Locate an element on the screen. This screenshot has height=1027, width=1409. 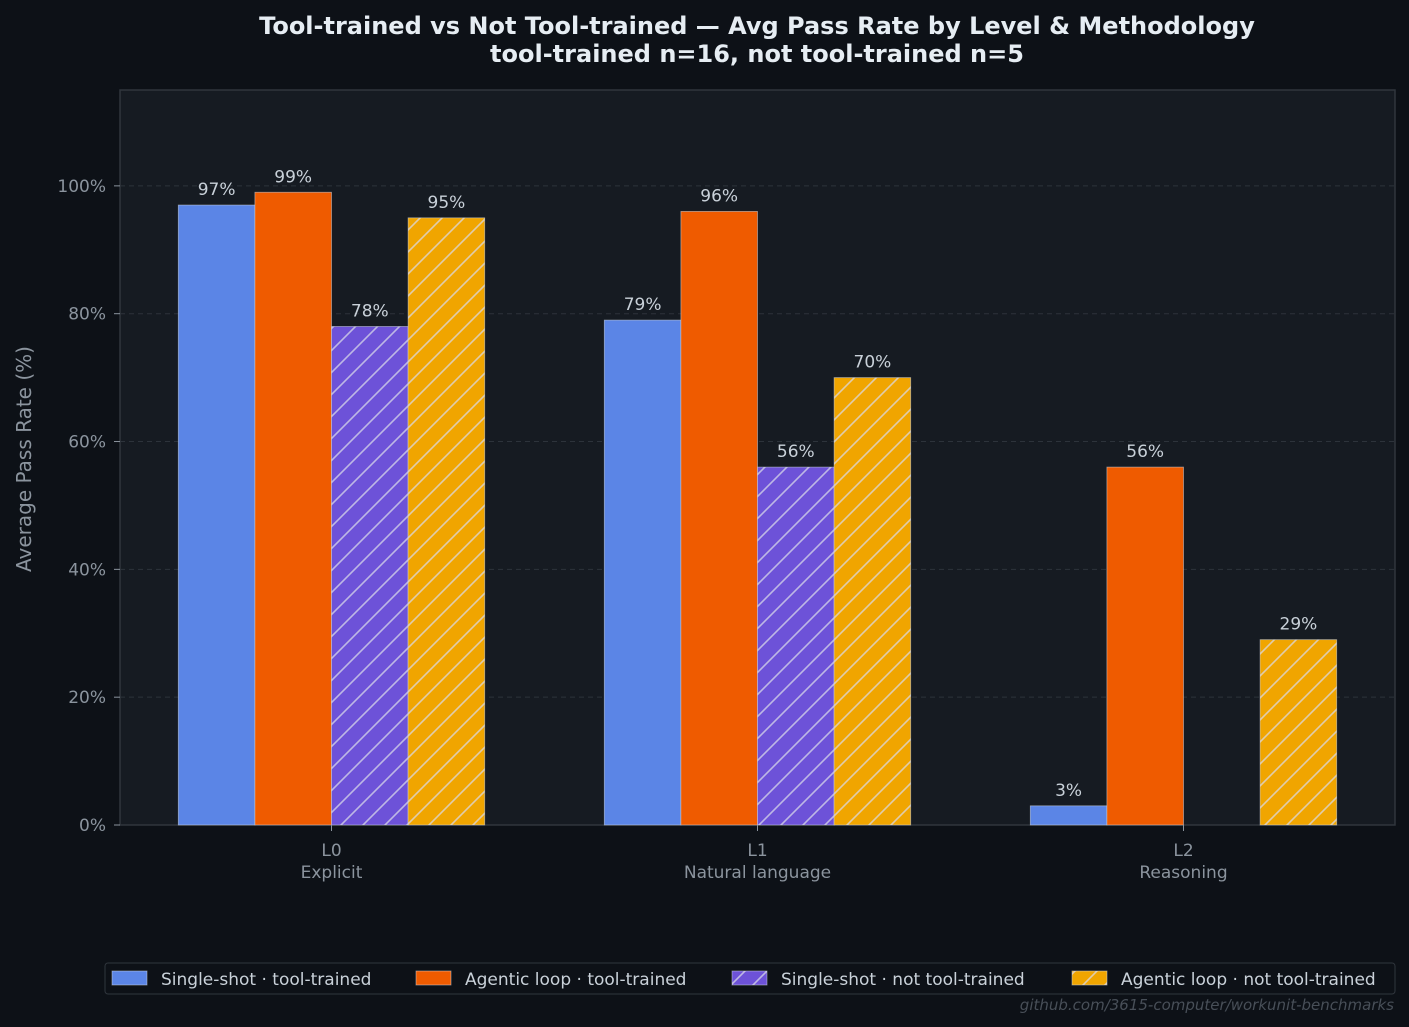
y-tick-label: 80% is located at coordinates (87, 315).